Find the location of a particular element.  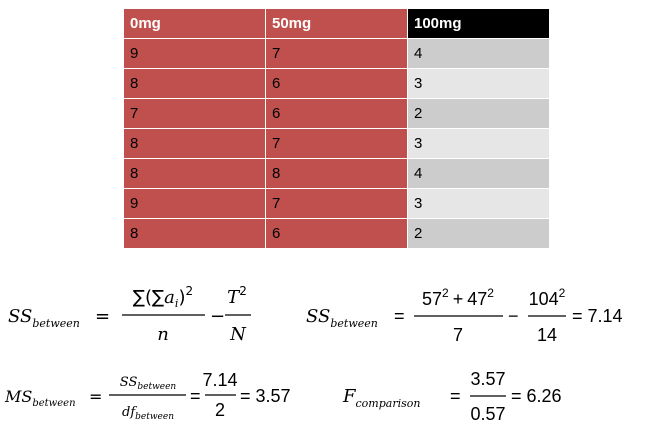

numerator: 1042 is located at coordinates (547, 297).